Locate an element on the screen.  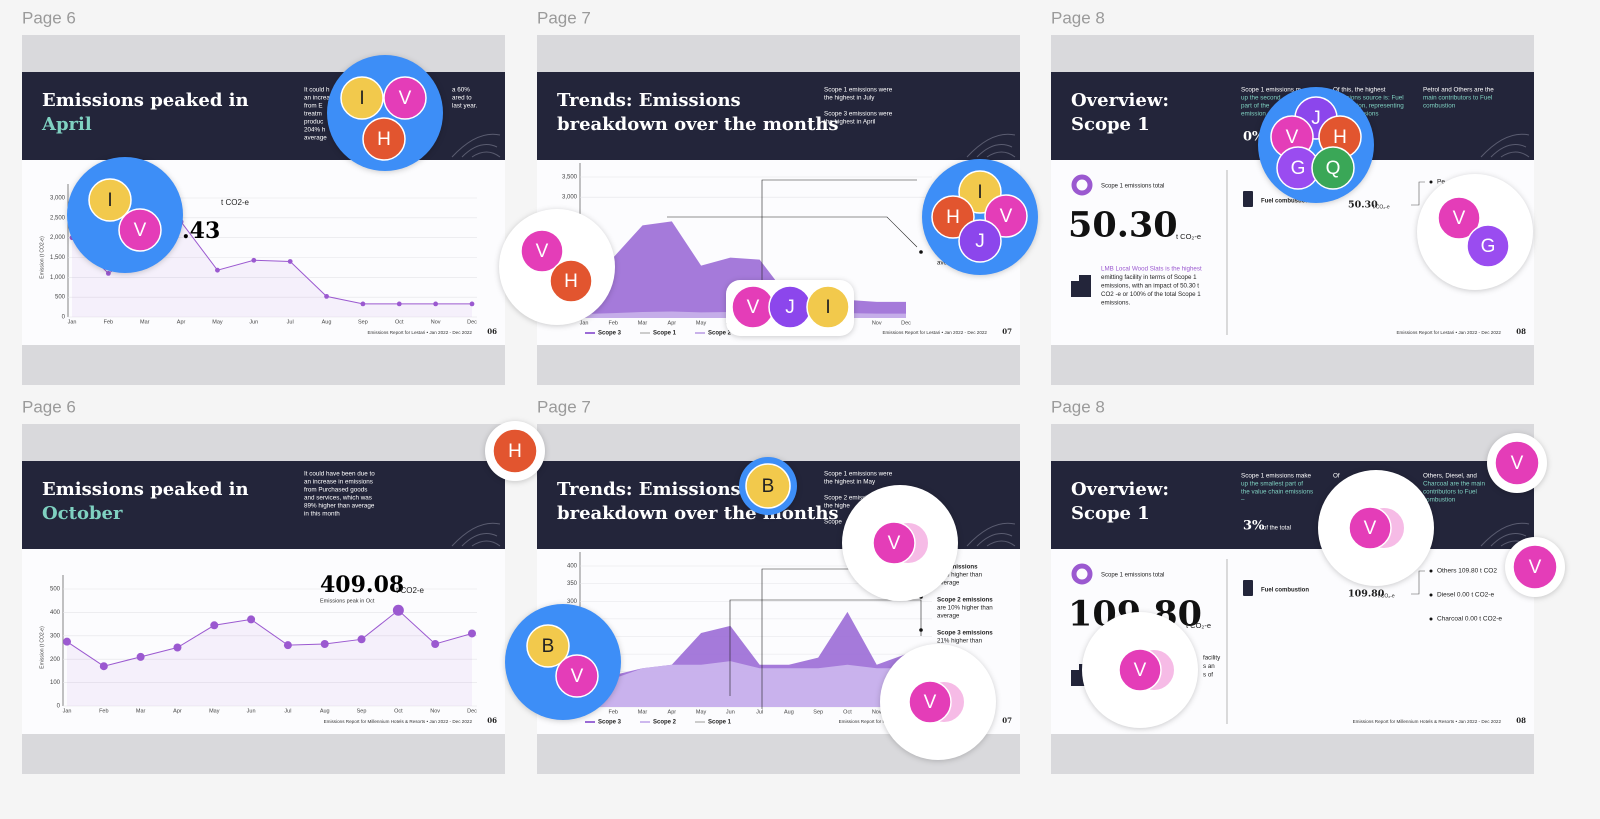
fuel-value: 50.30 is located at coordinates (1363, 205).